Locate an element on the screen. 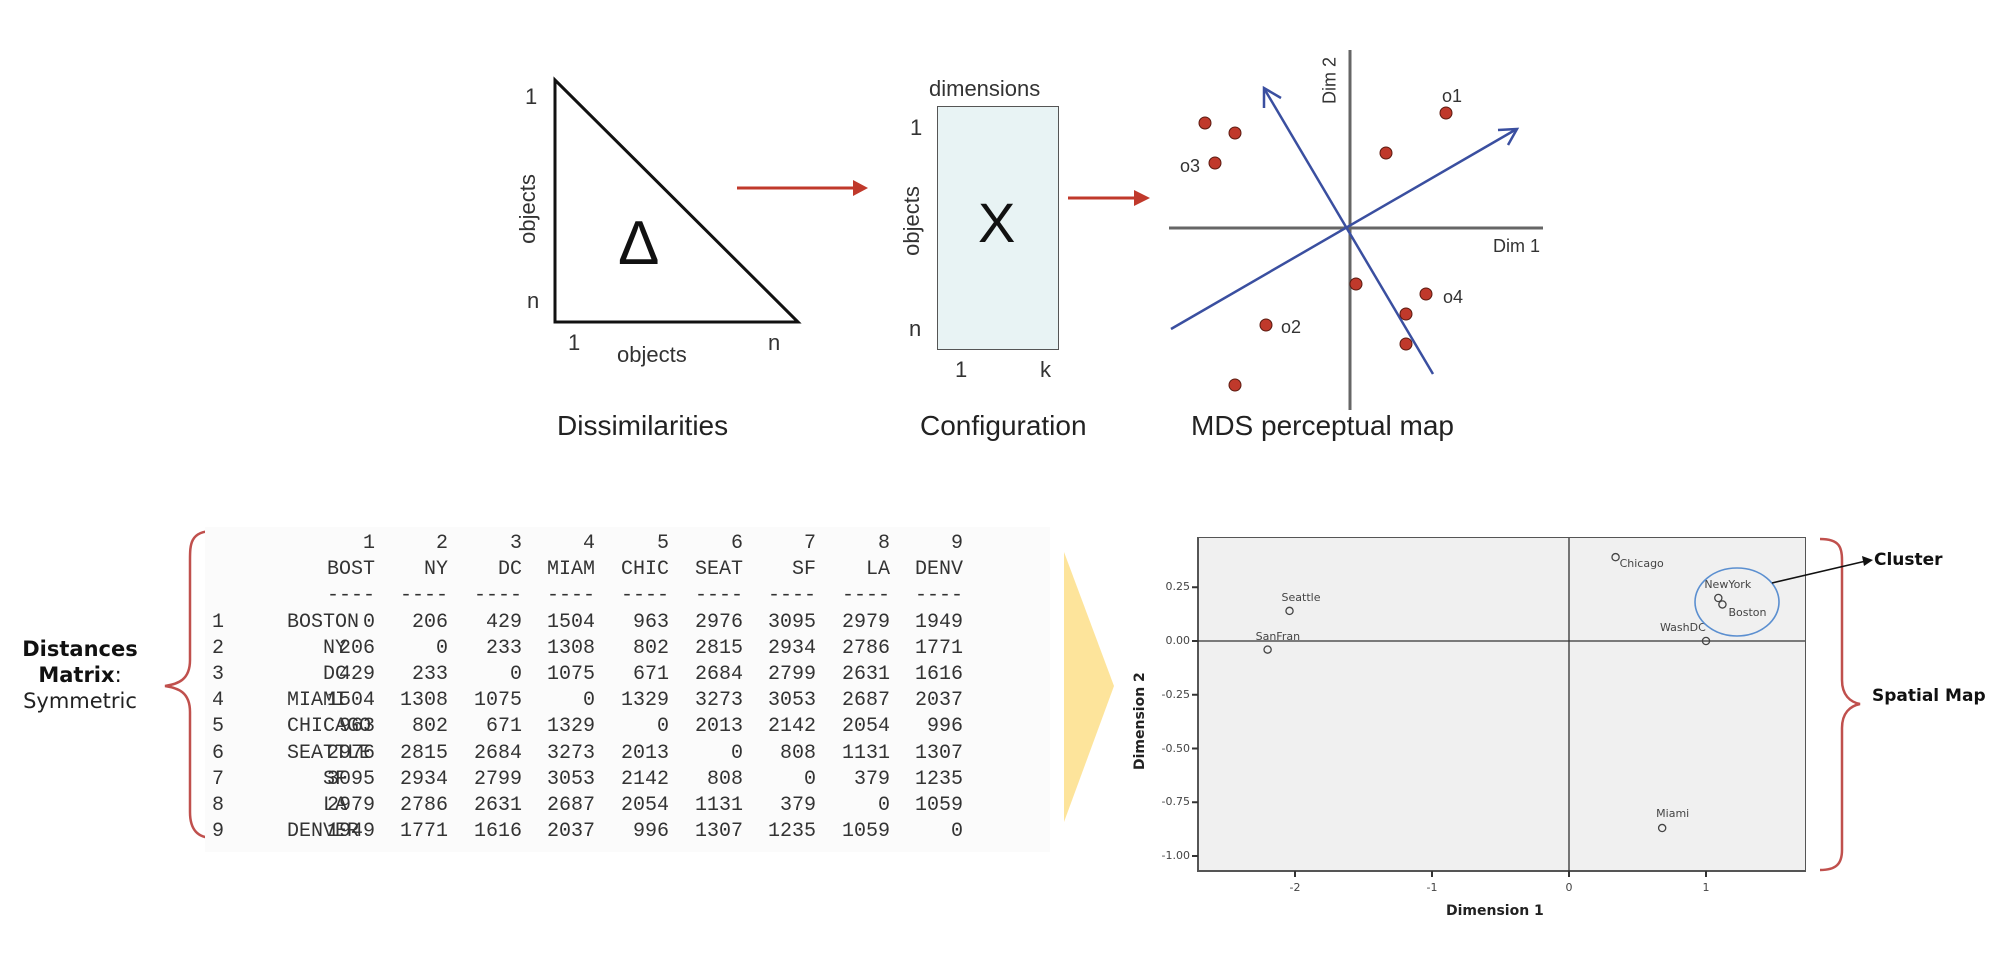  config-y-top-tick: 1 is located at coordinates (916, 127).